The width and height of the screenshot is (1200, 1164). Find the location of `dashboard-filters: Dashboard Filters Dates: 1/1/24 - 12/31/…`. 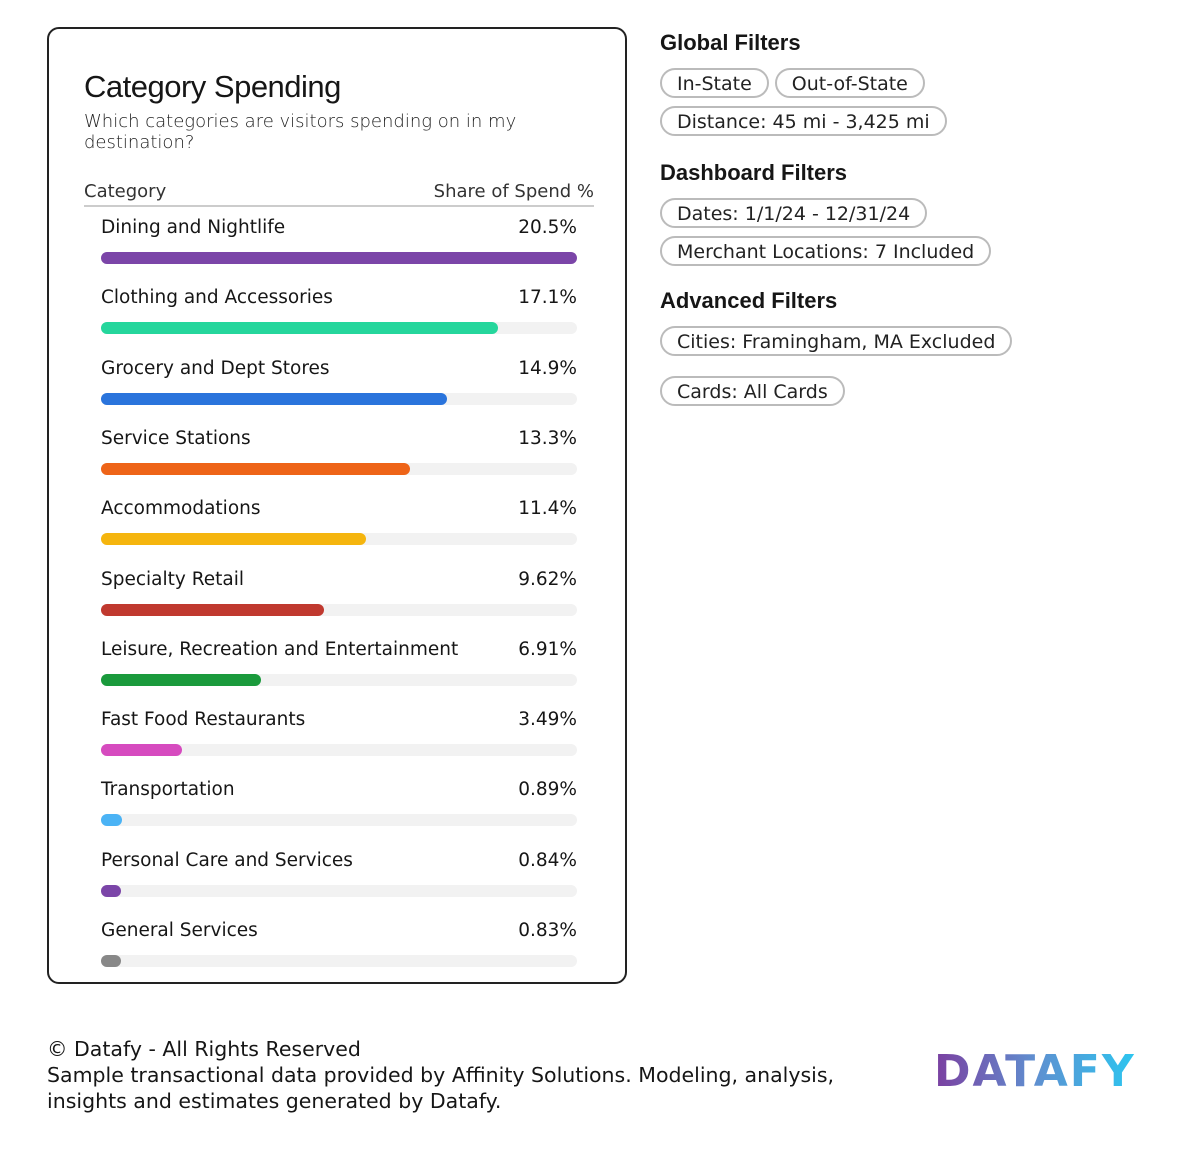

dashboard-filters: Dashboard Filters Dates: 1/1/24 - 12/31/… is located at coordinates (839, 224).